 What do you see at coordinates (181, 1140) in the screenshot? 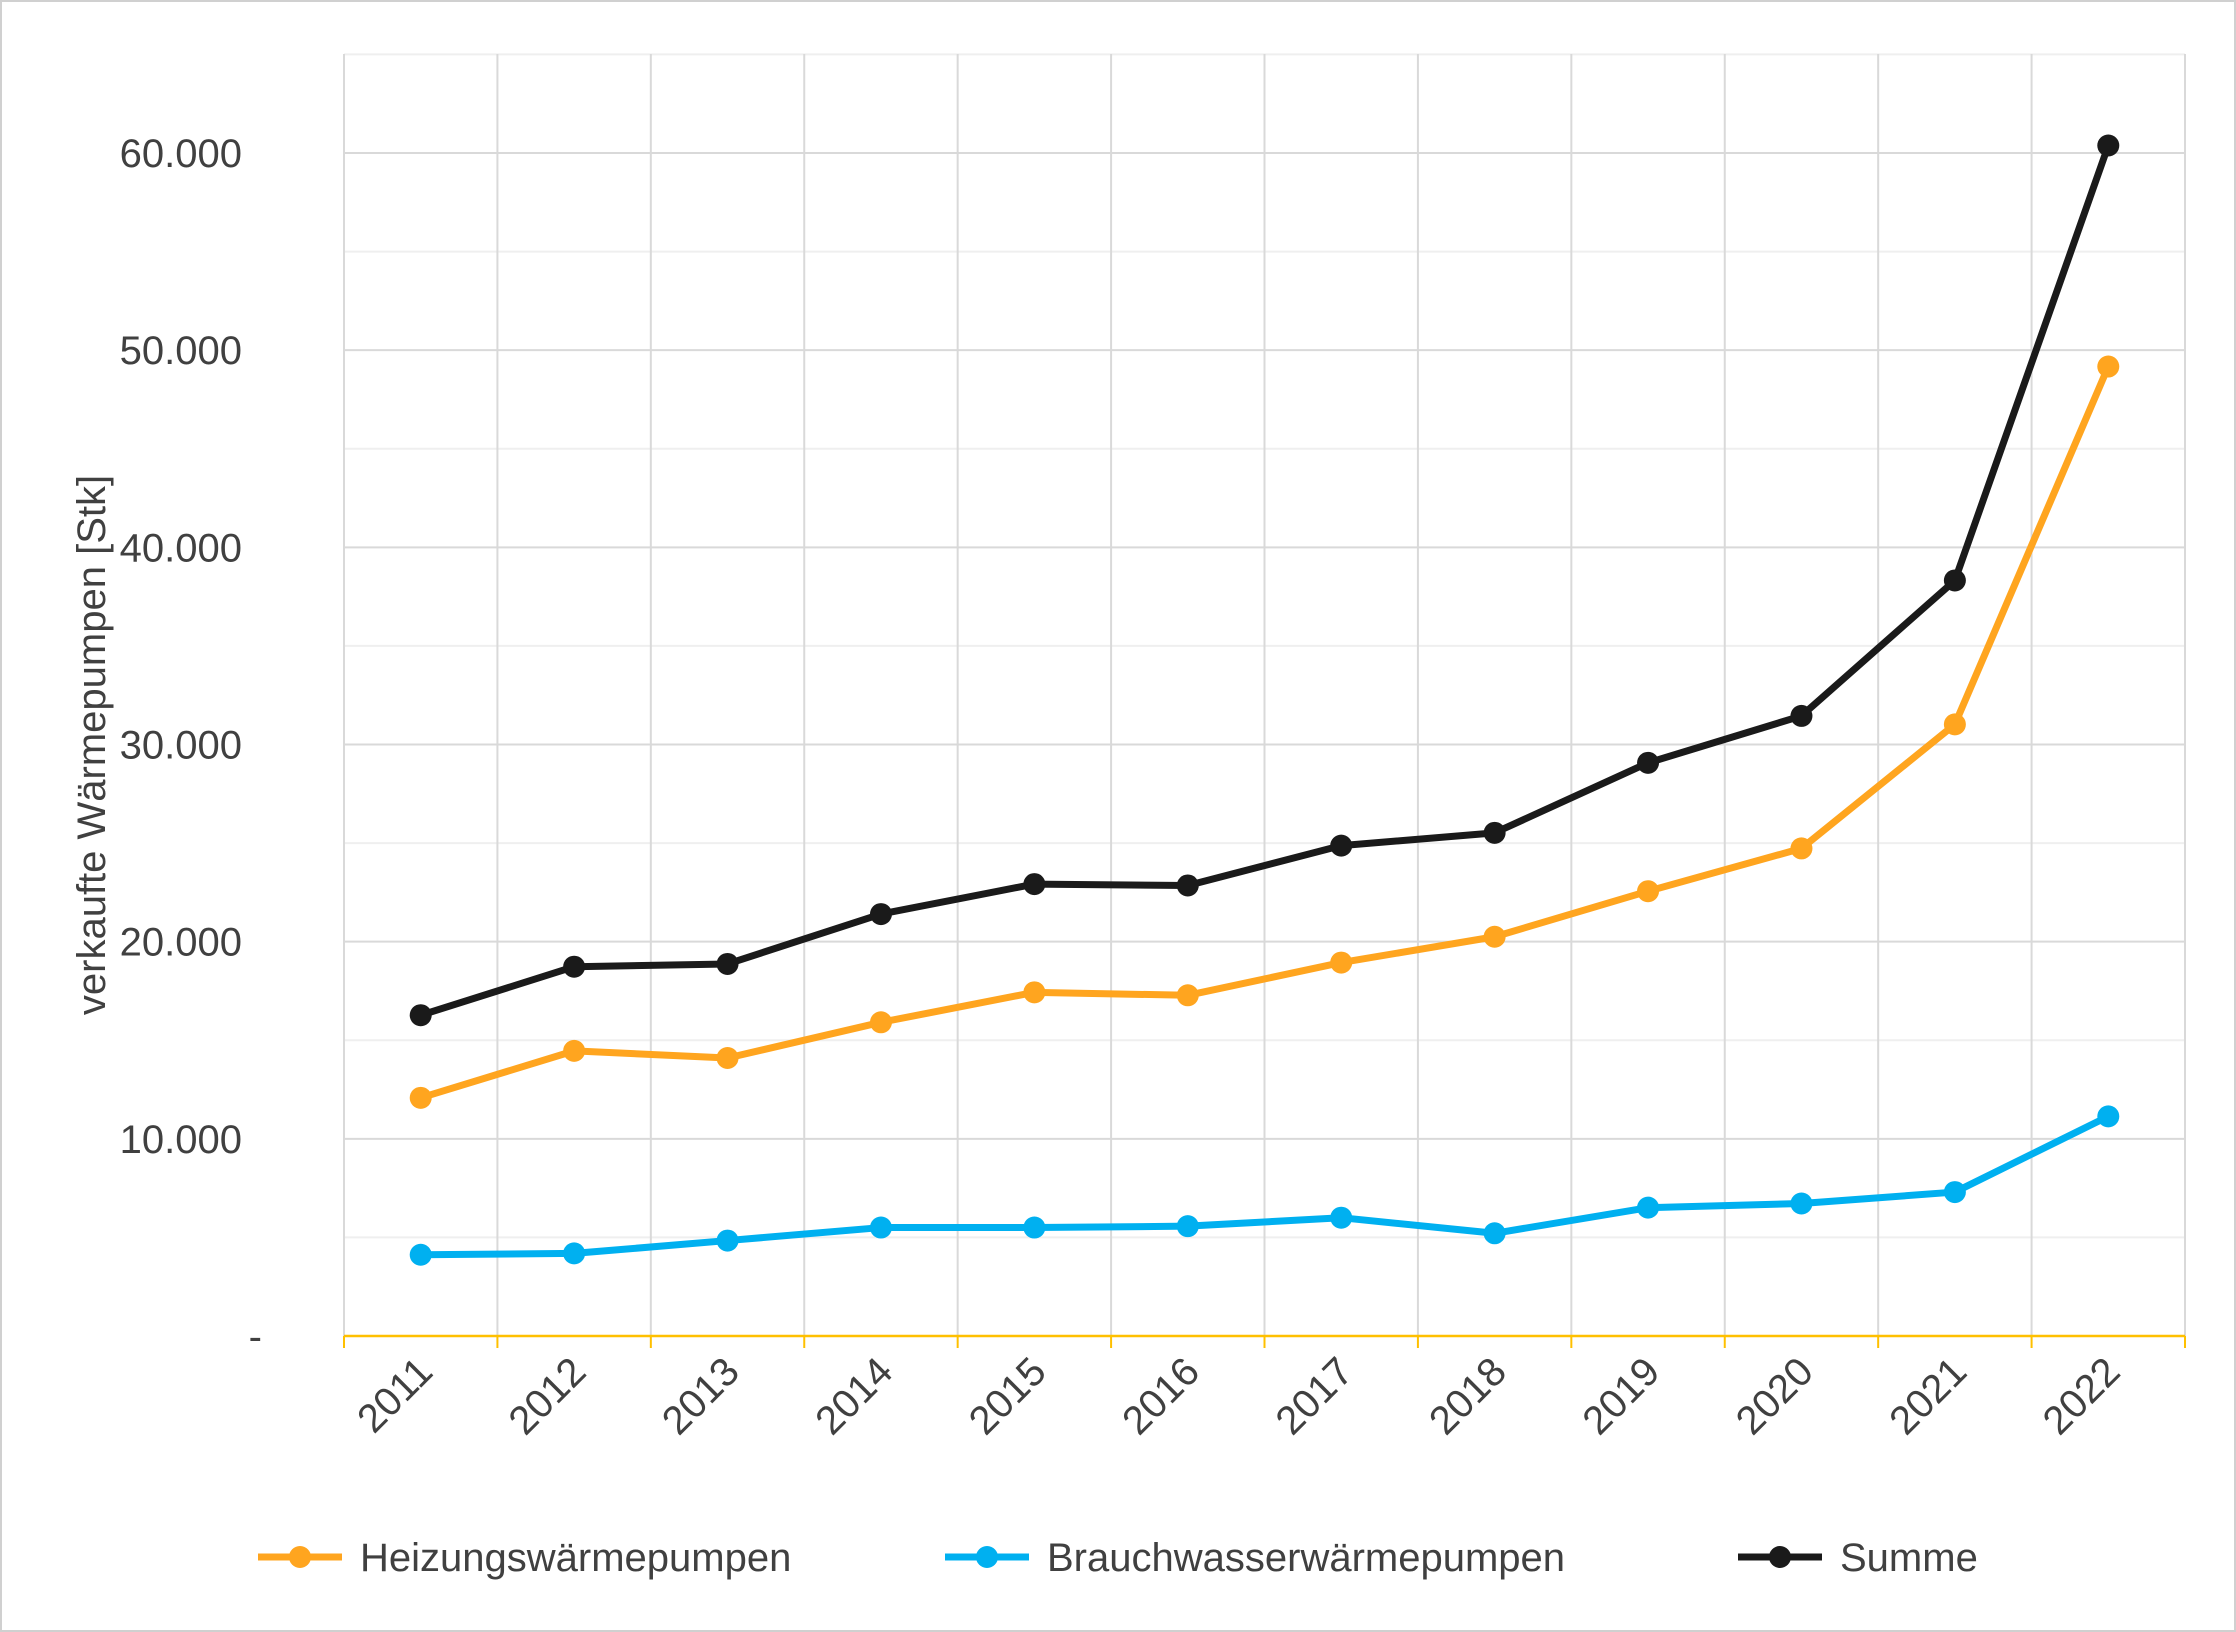
I see `y-tick-label: 10.000` at bounding box center [181, 1140].